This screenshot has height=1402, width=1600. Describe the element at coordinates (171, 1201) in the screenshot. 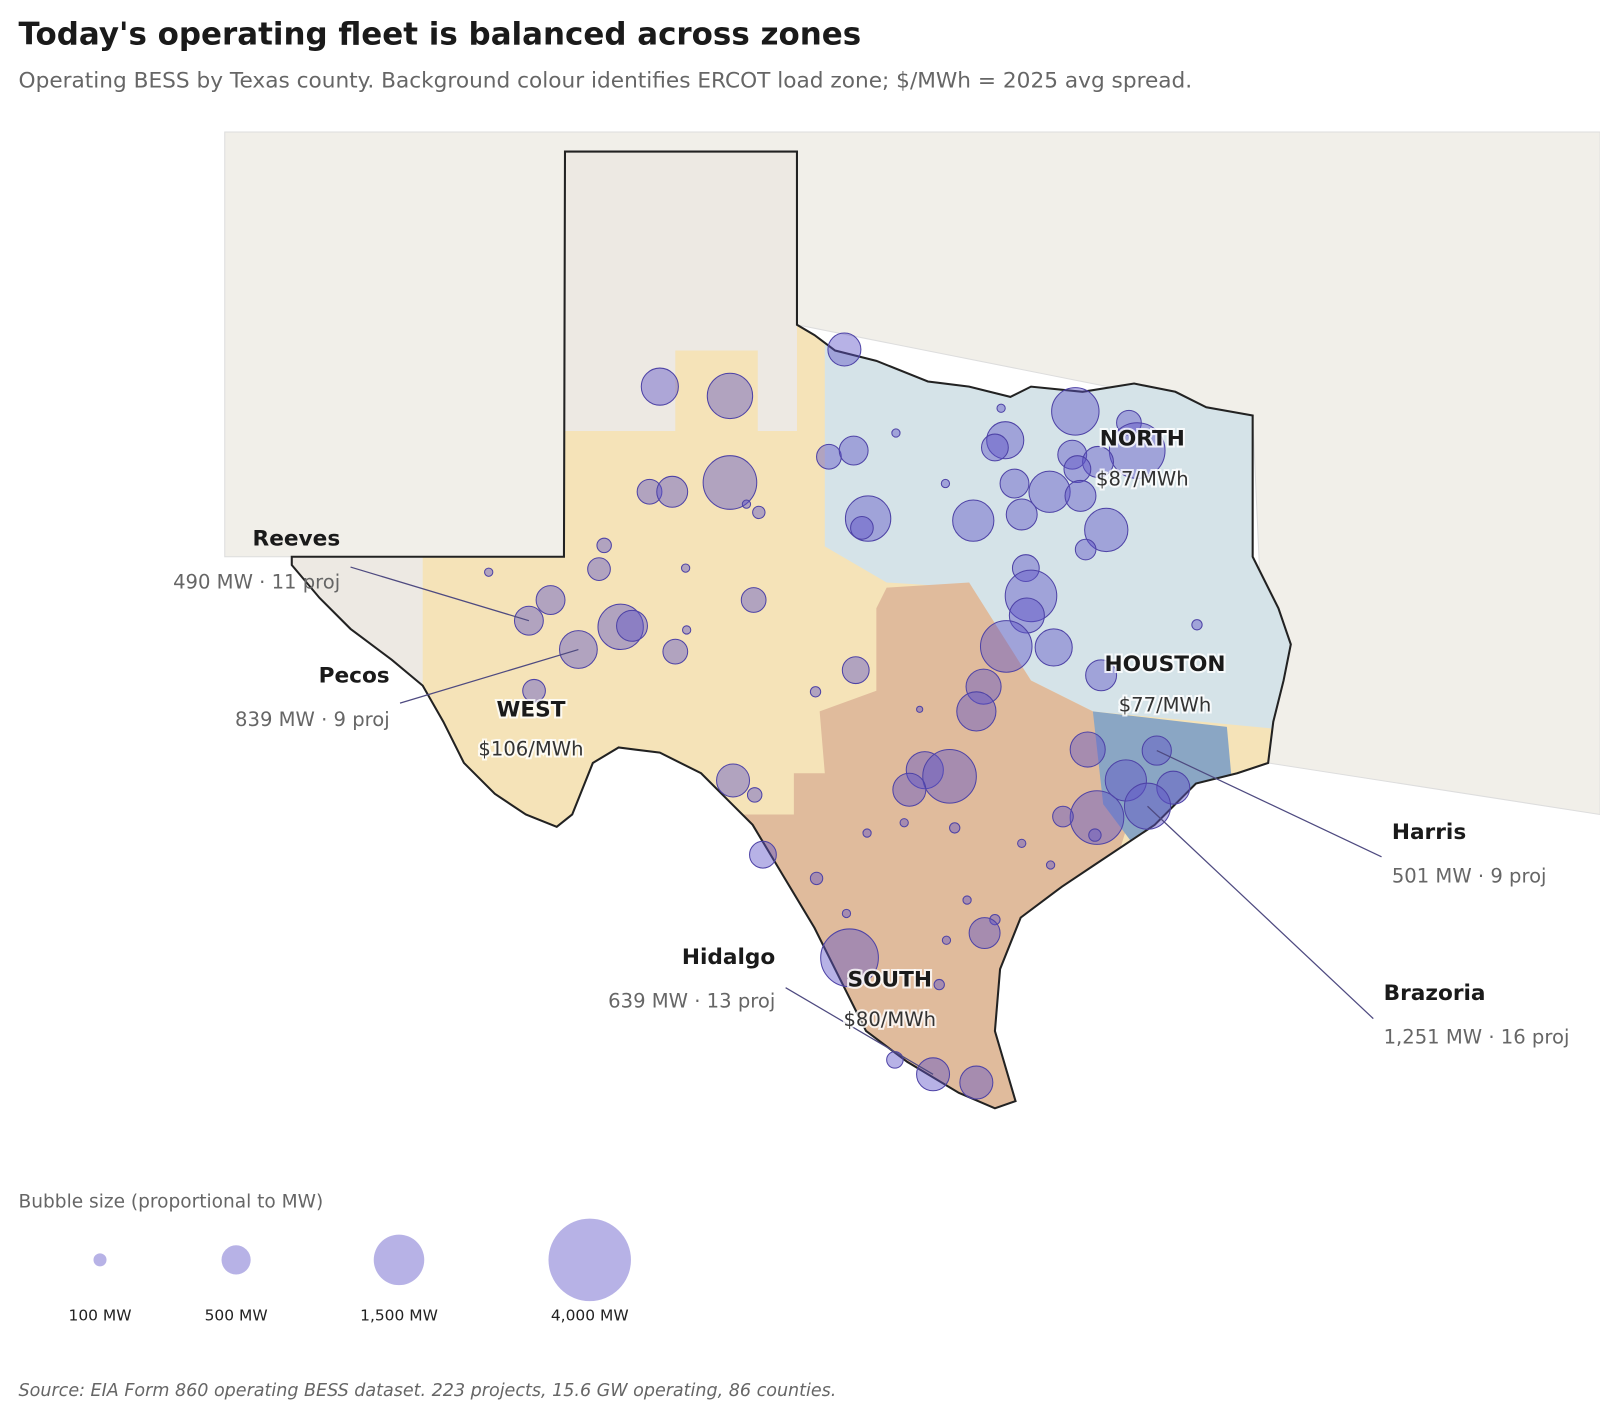

I see `legend-title: Bubble size (proportional to MW)` at that location.